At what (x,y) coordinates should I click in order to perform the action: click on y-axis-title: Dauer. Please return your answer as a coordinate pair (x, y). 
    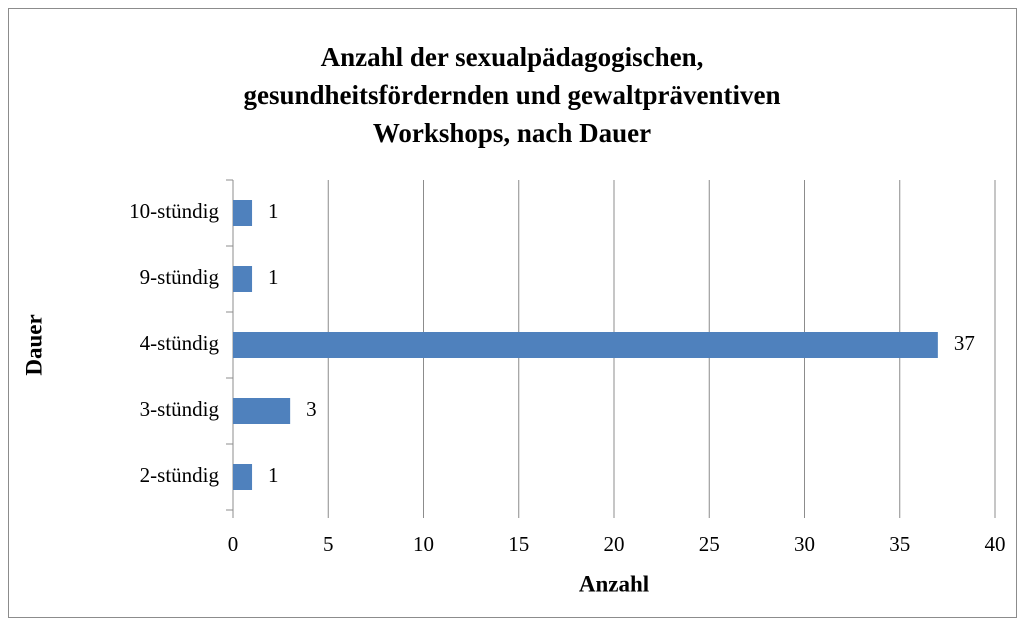
    Looking at the image, I should click on (33, 344).